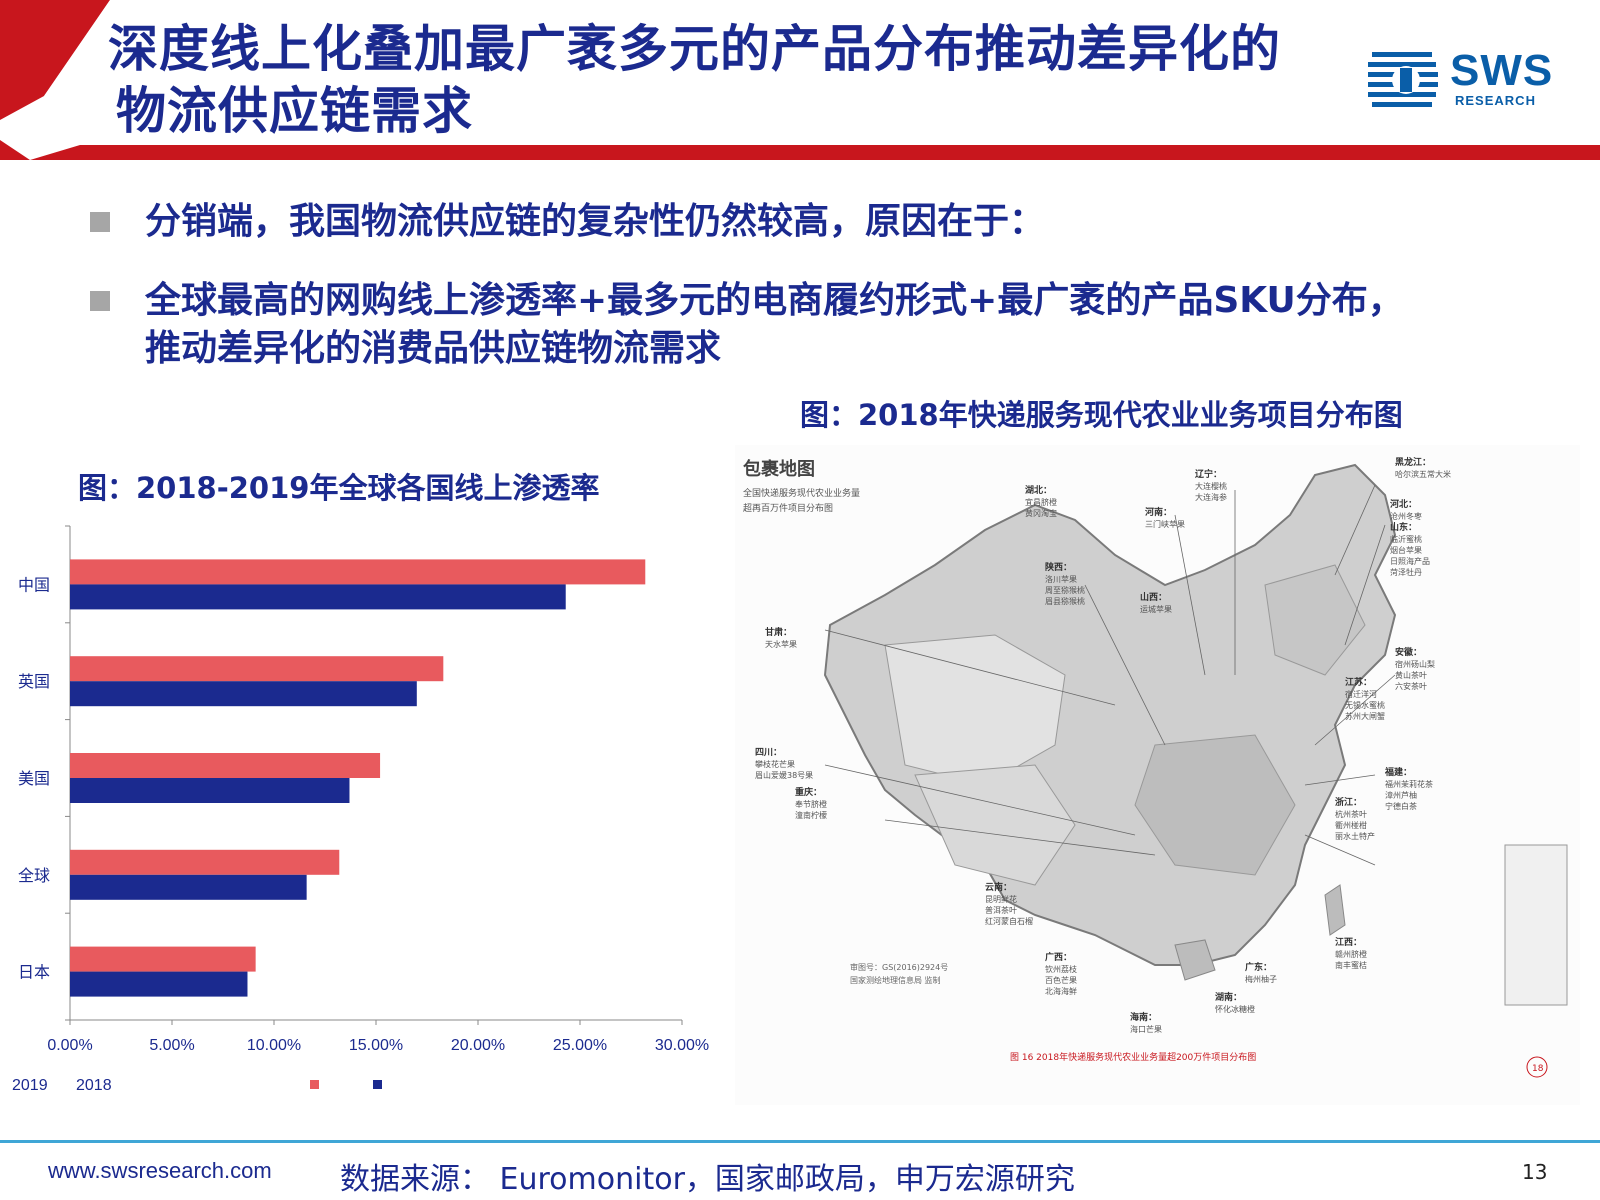 This screenshot has width=1600, height=1200. I want to click on page-number: 13, so click(1535, 1172).